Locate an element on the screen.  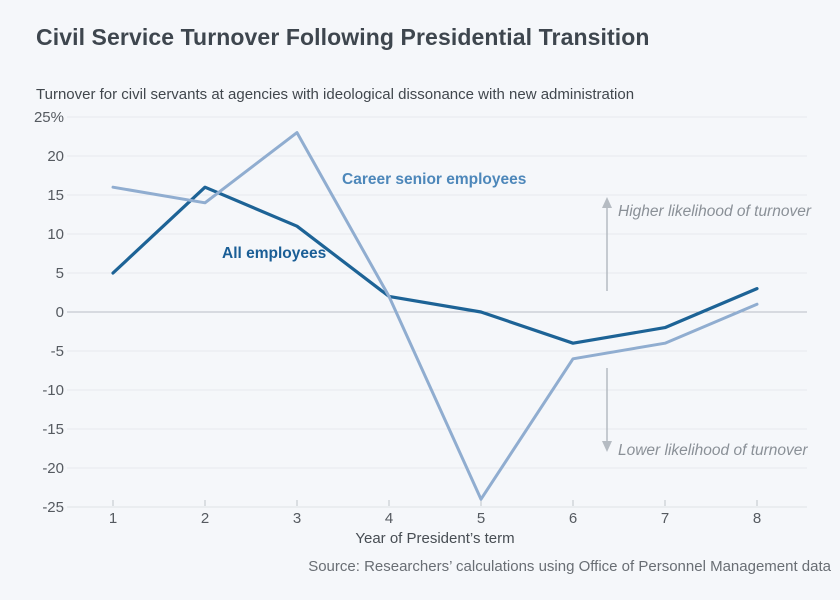
series-label-career-senior-employees: Career senior employees is located at coordinates (434, 179).